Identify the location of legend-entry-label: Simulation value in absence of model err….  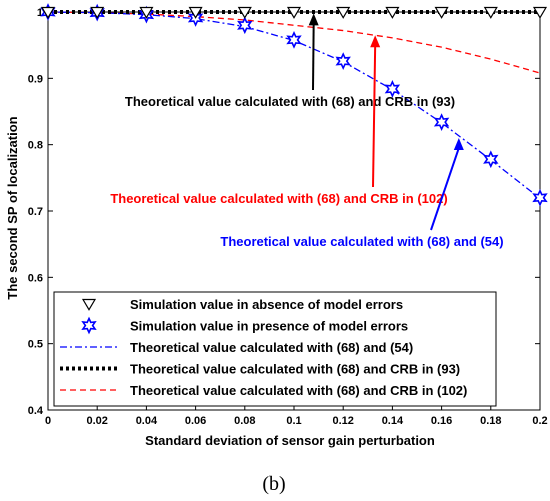
(266, 304).